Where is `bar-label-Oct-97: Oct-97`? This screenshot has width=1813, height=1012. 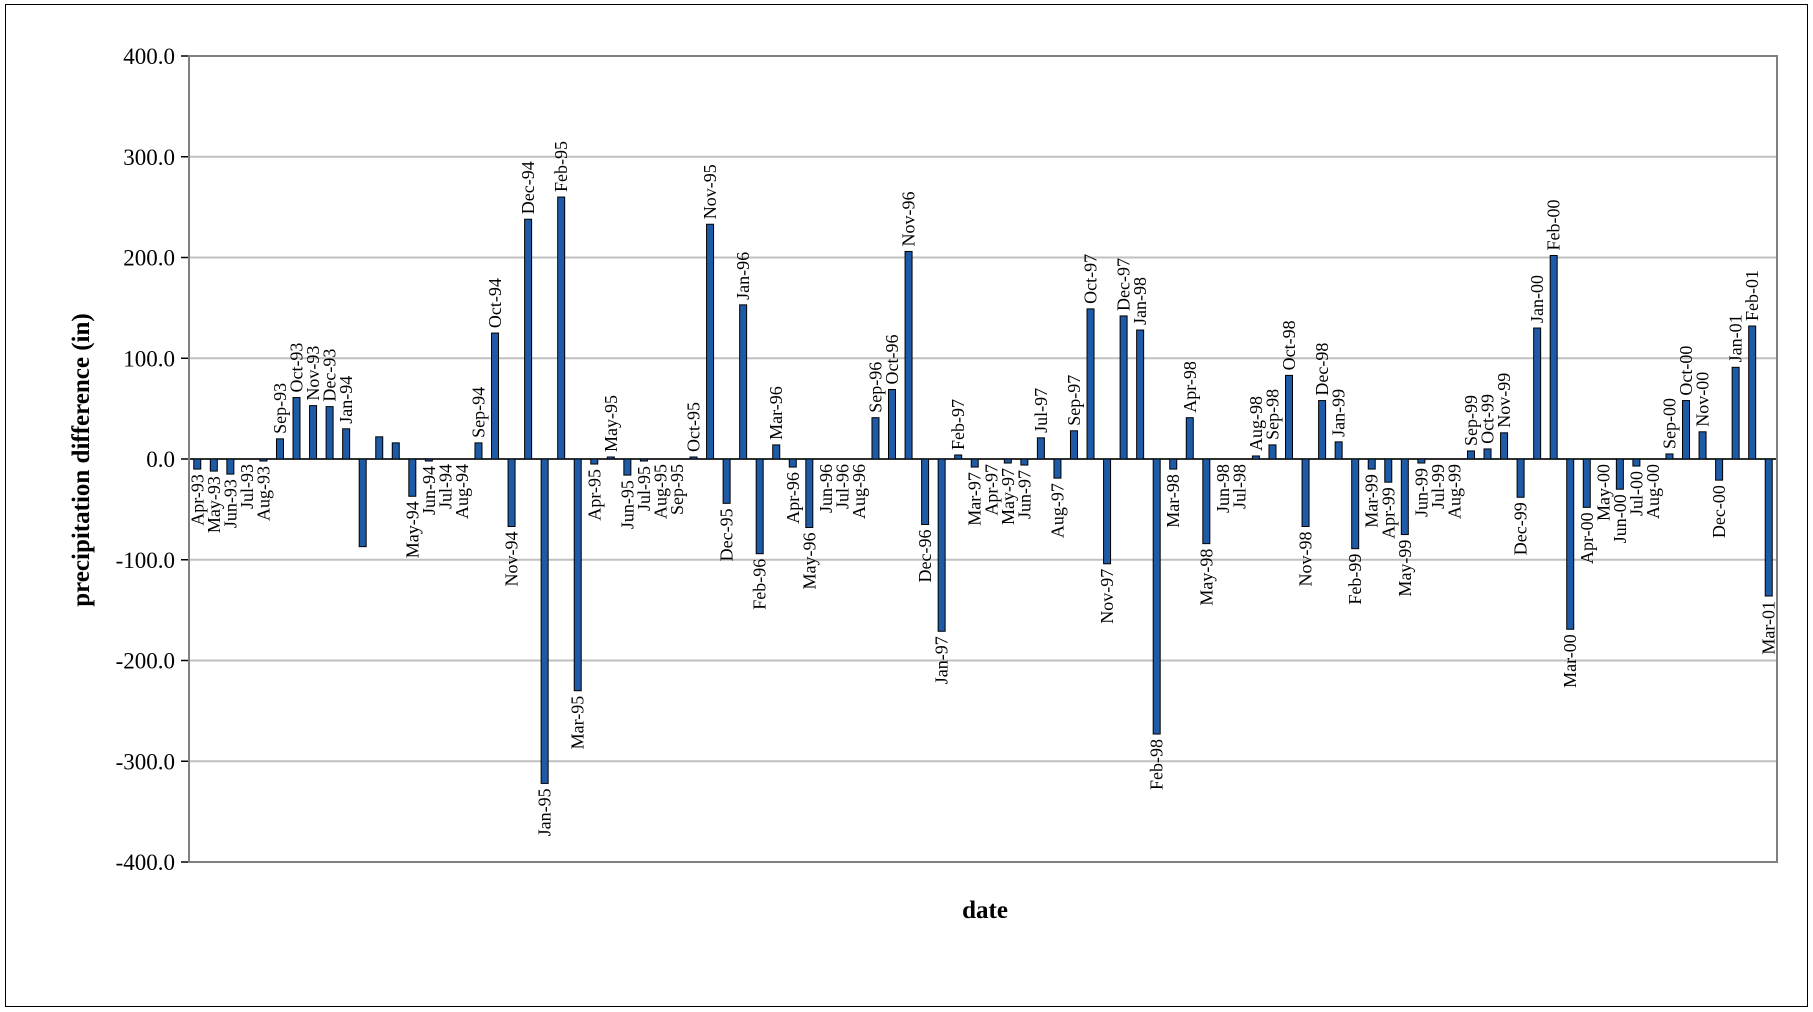
bar-label-Oct-97: Oct-97 is located at coordinates (1091, 279).